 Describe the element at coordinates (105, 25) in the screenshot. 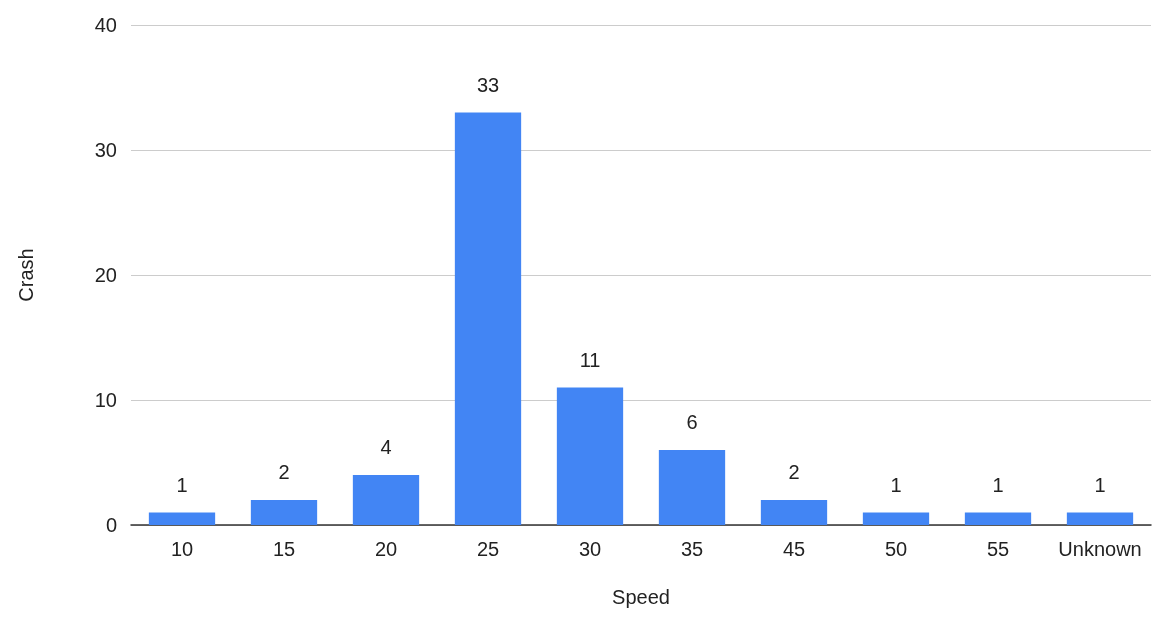

I see `y-tick-label: 40` at that location.